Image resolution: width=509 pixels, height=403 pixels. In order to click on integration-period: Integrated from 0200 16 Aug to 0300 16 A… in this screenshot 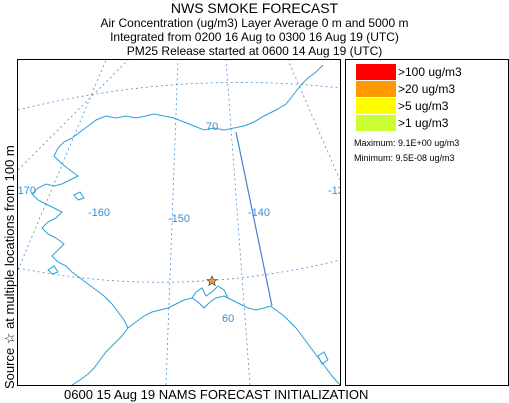, I will do `click(254, 37)`.